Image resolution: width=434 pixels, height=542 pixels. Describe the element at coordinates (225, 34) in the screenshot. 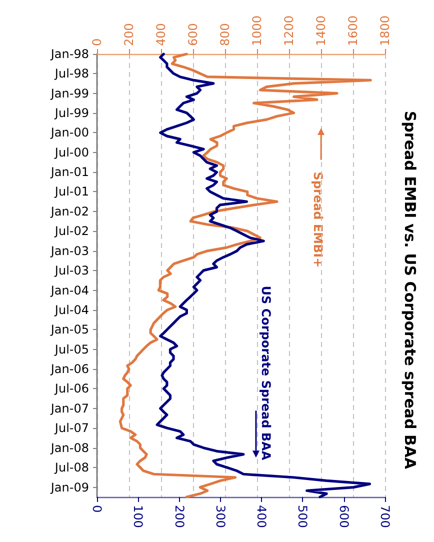

I see `x2-tick-label: 800` at that location.